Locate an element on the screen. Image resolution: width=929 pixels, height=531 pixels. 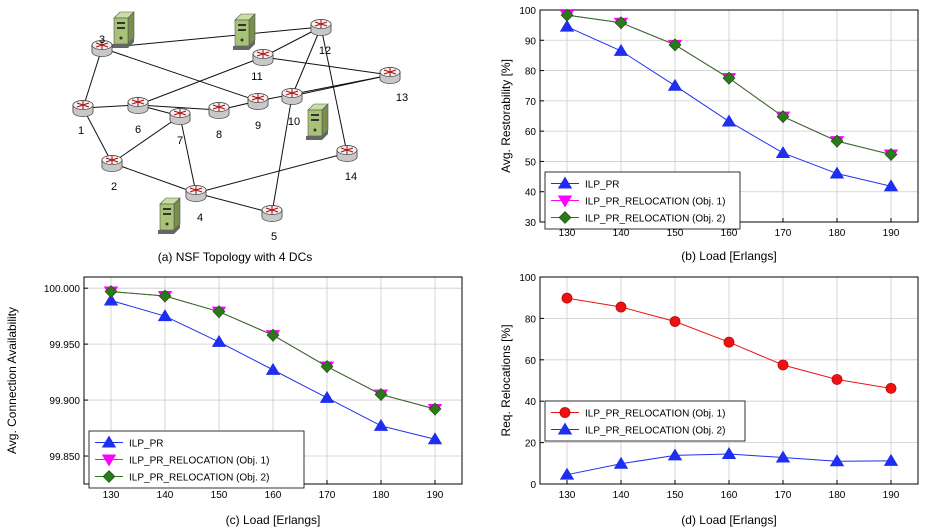
chart-caption: (c) Load [Erlangs] is located at coordinates (273, 520).